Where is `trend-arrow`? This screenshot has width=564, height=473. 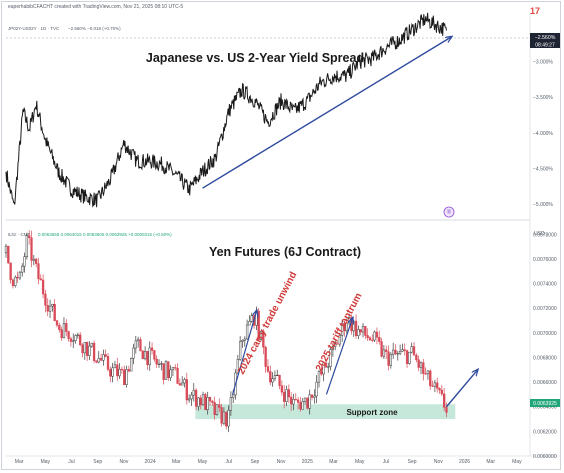
trend-arrow is located at coordinates (327, 113).